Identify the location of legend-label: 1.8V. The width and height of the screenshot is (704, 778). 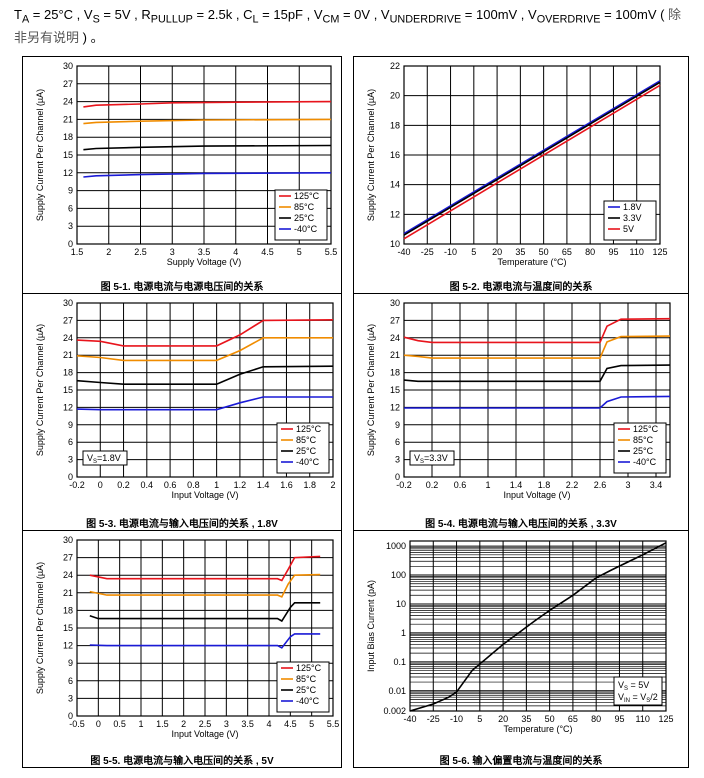
(632, 207).